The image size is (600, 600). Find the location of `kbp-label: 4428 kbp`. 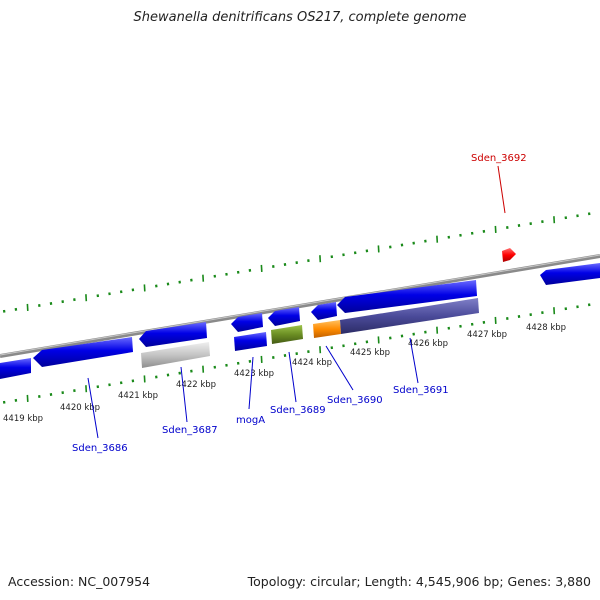

kbp-label: 4428 kbp is located at coordinates (546, 328).